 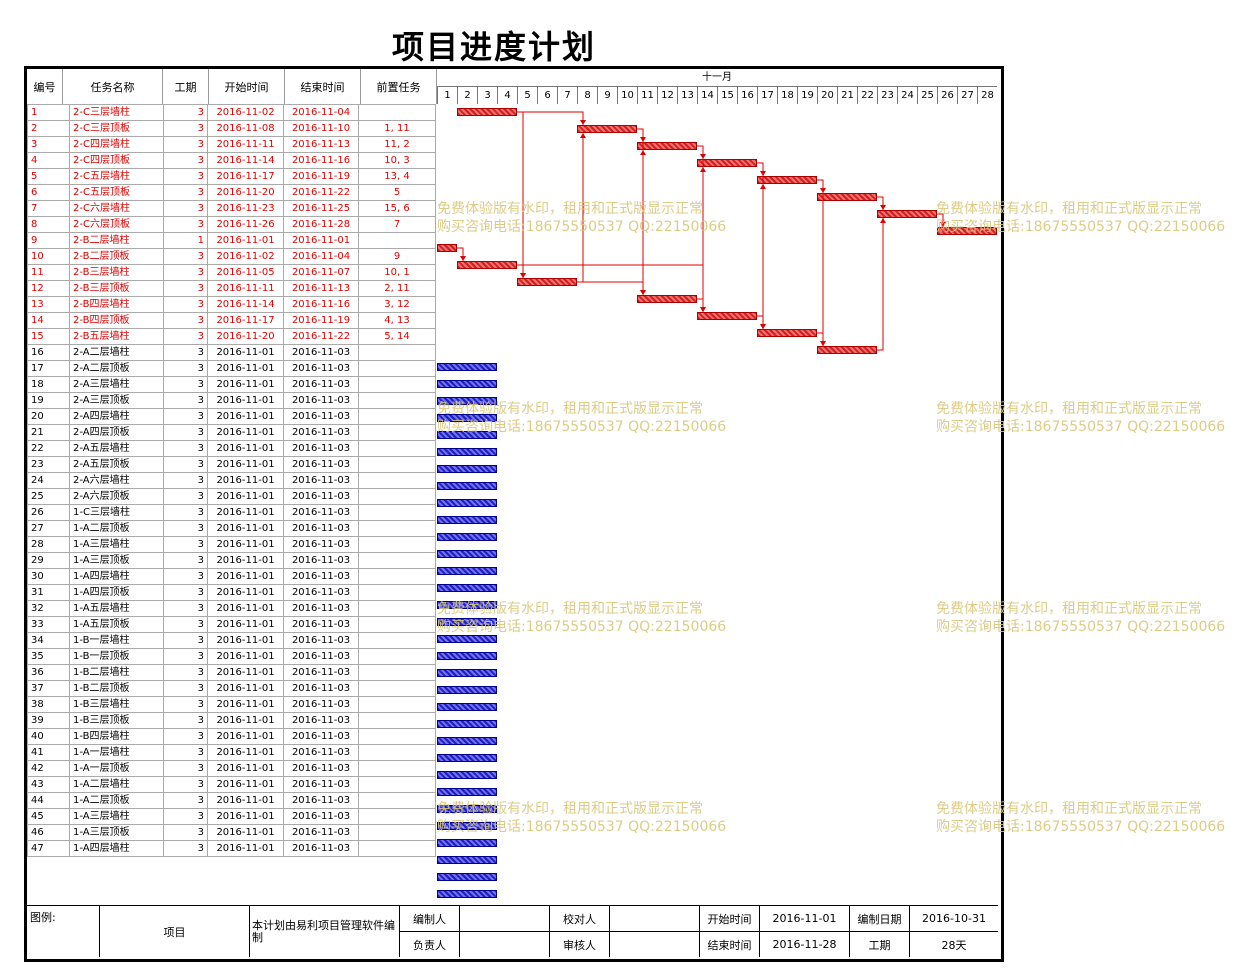 What do you see at coordinates (231, 608) in the screenshot?
I see `table-row: 32 1-A五层墙柱 3 2016-11-01 2016-11-03` at bounding box center [231, 608].